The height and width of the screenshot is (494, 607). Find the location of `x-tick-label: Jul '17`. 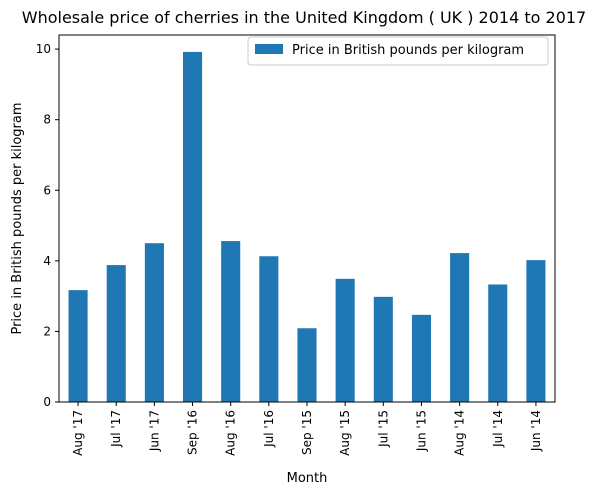

x-tick-label: Jul '17 is located at coordinates (116, 429).